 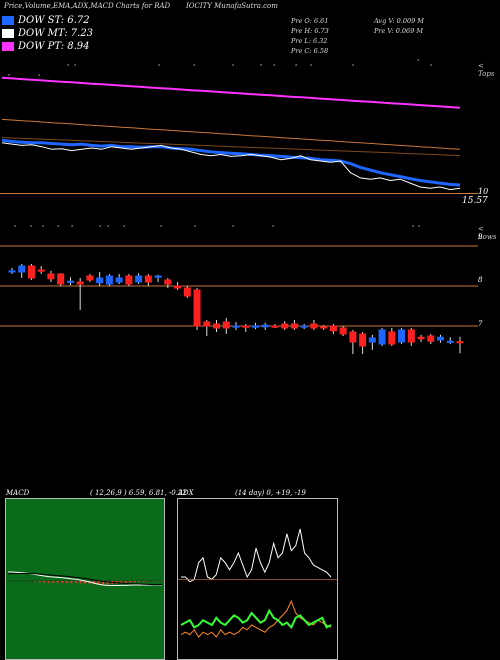 What do you see at coordinates (231, 92) in the screenshot?
I see `dow-pt-line` at bounding box center [231, 92].